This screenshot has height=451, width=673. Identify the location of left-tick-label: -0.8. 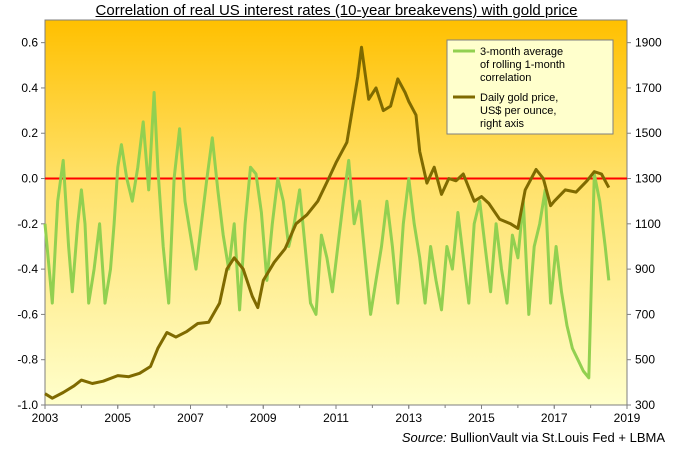
(27, 360).